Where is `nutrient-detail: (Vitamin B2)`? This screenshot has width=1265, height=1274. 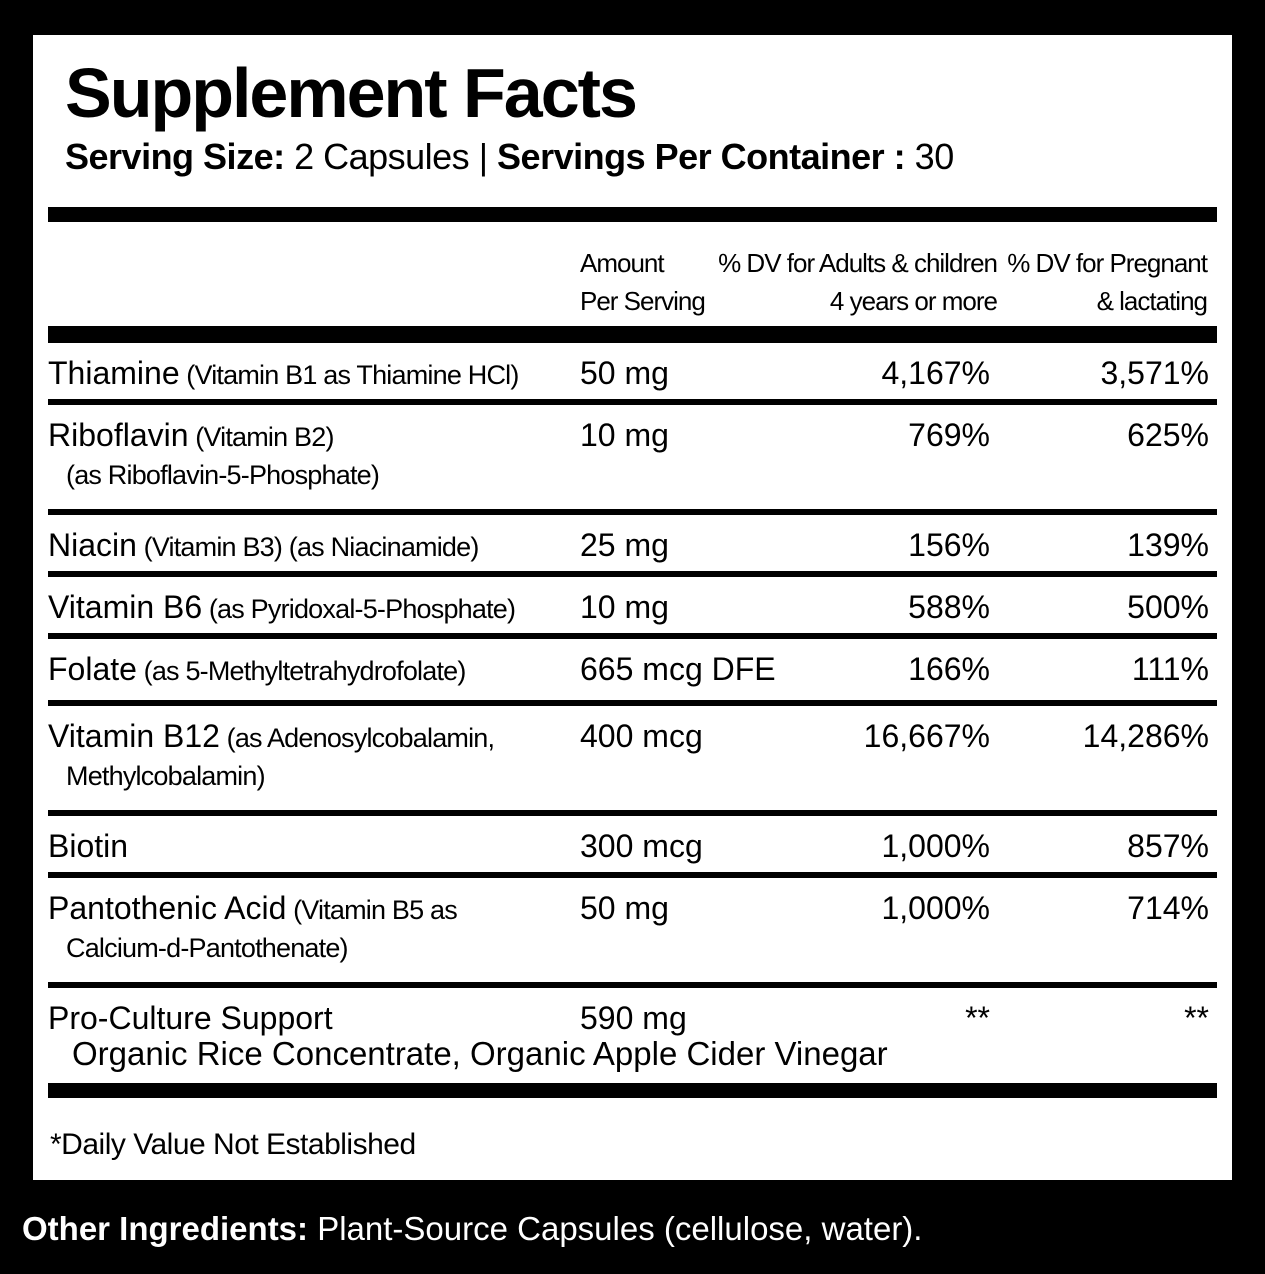 nutrient-detail: (Vitamin B2) is located at coordinates (261, 437).